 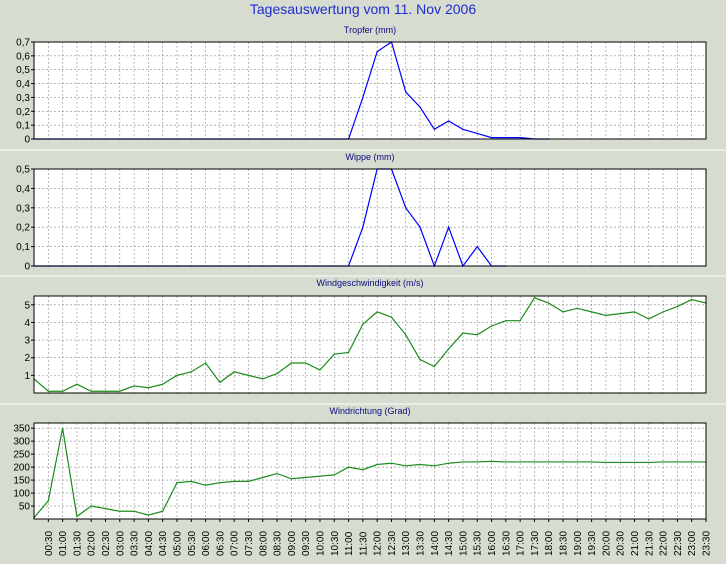 I want to click on x-tick-label: 17:00, so click(x=521, y=543).